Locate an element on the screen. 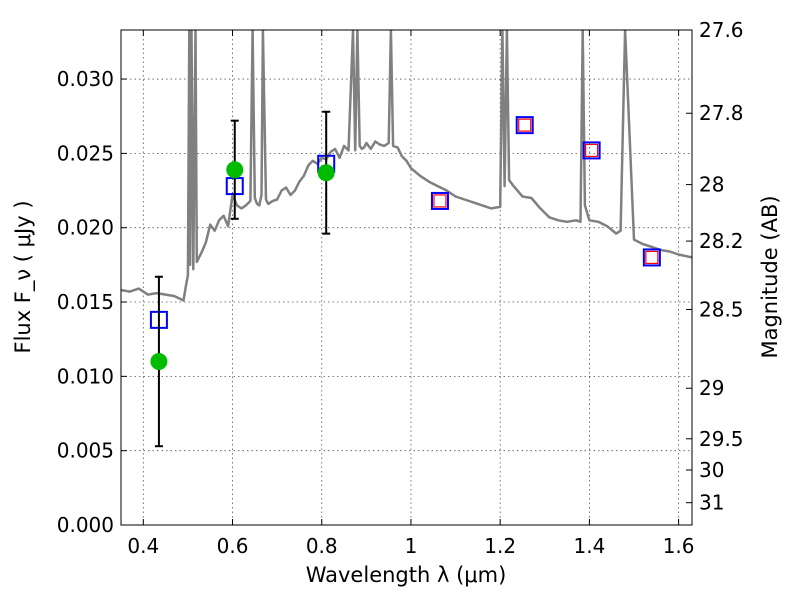 Image resolution: width=800 pixels, height=600 pixels. y-tick-label: 0.000 is located at coordinates (85, 525).